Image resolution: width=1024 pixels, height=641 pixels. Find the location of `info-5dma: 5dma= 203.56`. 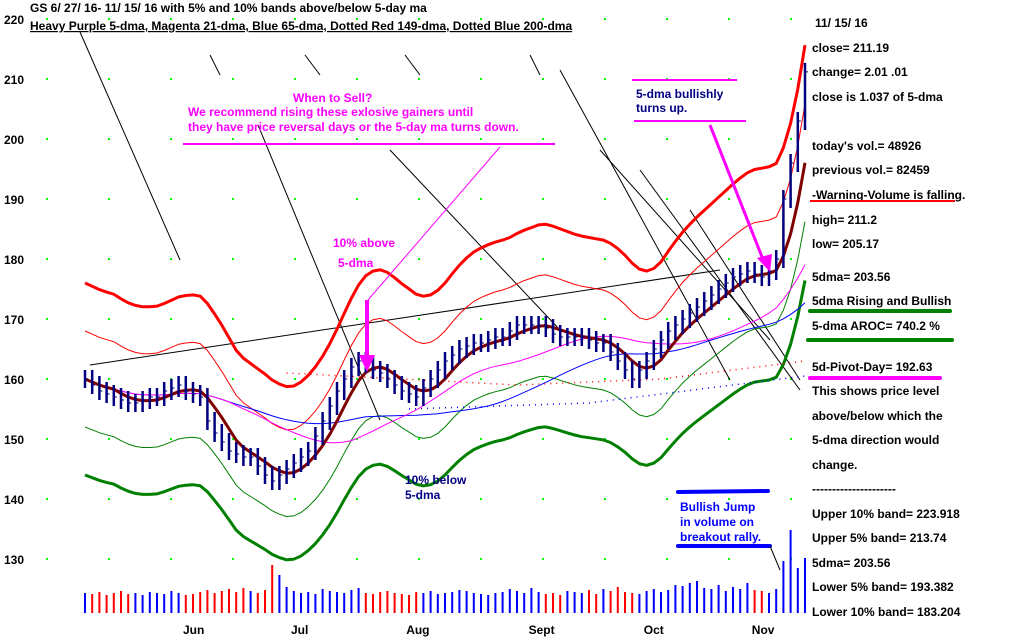

info-5dma: 5dma= 203.56 is located at coordinates (851, 277).